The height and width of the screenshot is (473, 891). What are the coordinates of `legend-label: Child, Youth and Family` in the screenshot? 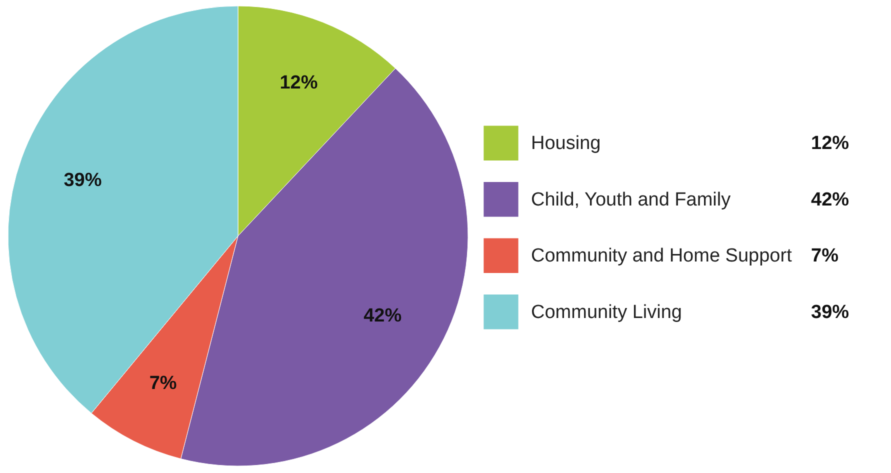 It's located at (631, 199).